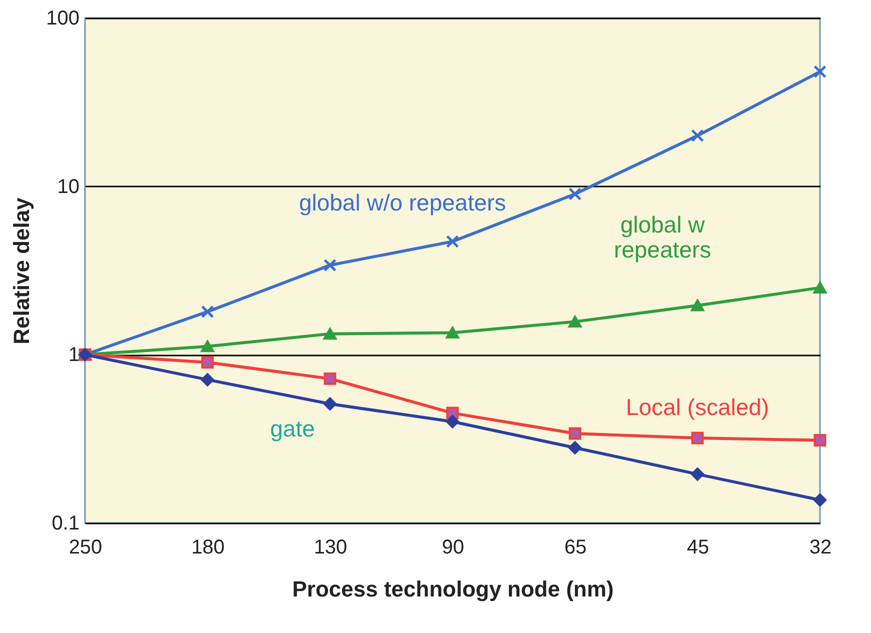 Image resolution: width=871 pixels, height=633 pixels. I want to click on x-tick-label: 32, so click(820, 547).